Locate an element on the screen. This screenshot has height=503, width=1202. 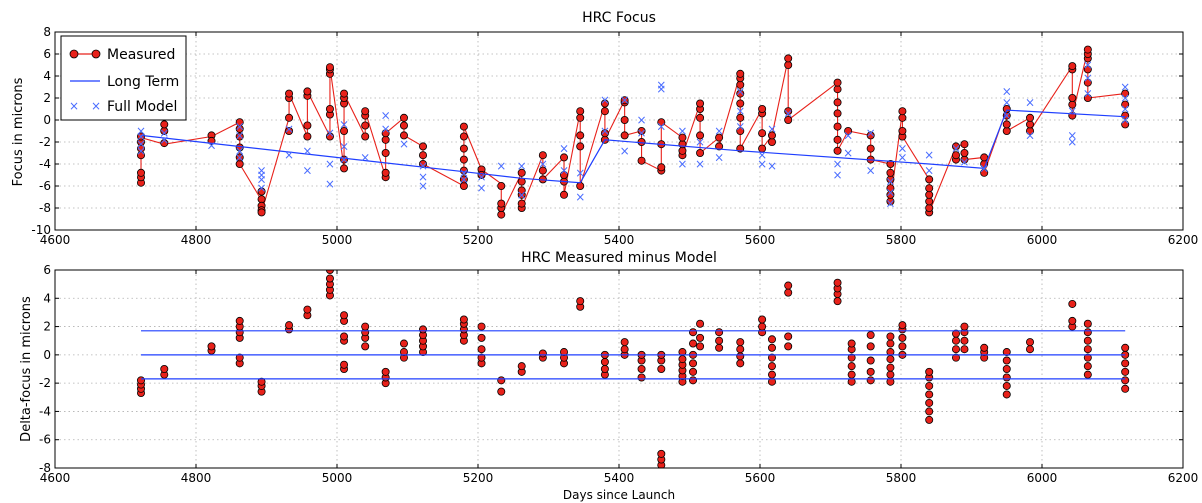
y-axis-label: Focus in microns is located at coordinates (18, 131).